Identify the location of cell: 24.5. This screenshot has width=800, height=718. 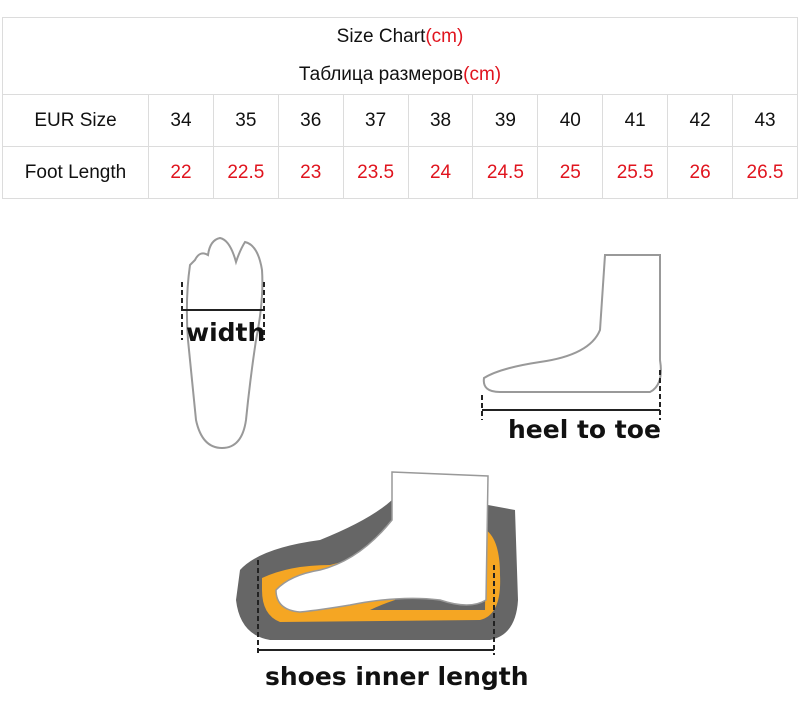
(505, 172).